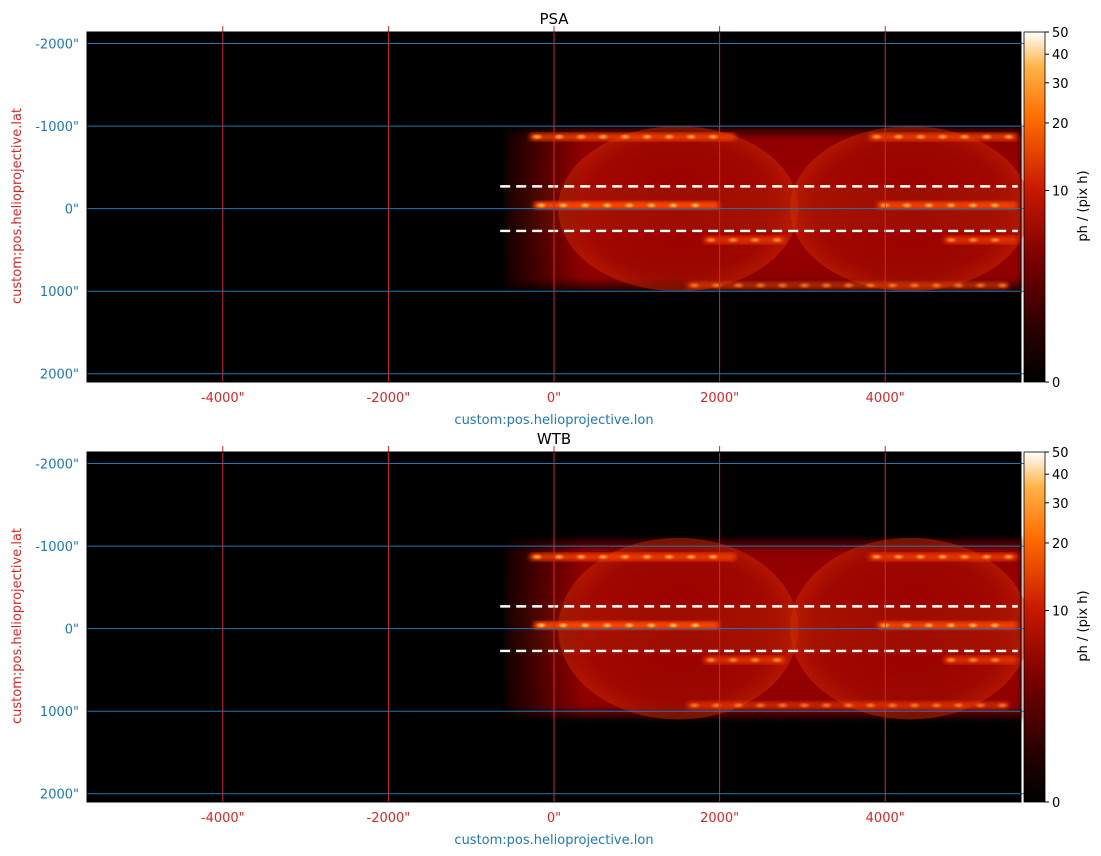 This screenshot has width=1101, height=856. I want to click on y-tick-label: 1000", so click(59, 712).